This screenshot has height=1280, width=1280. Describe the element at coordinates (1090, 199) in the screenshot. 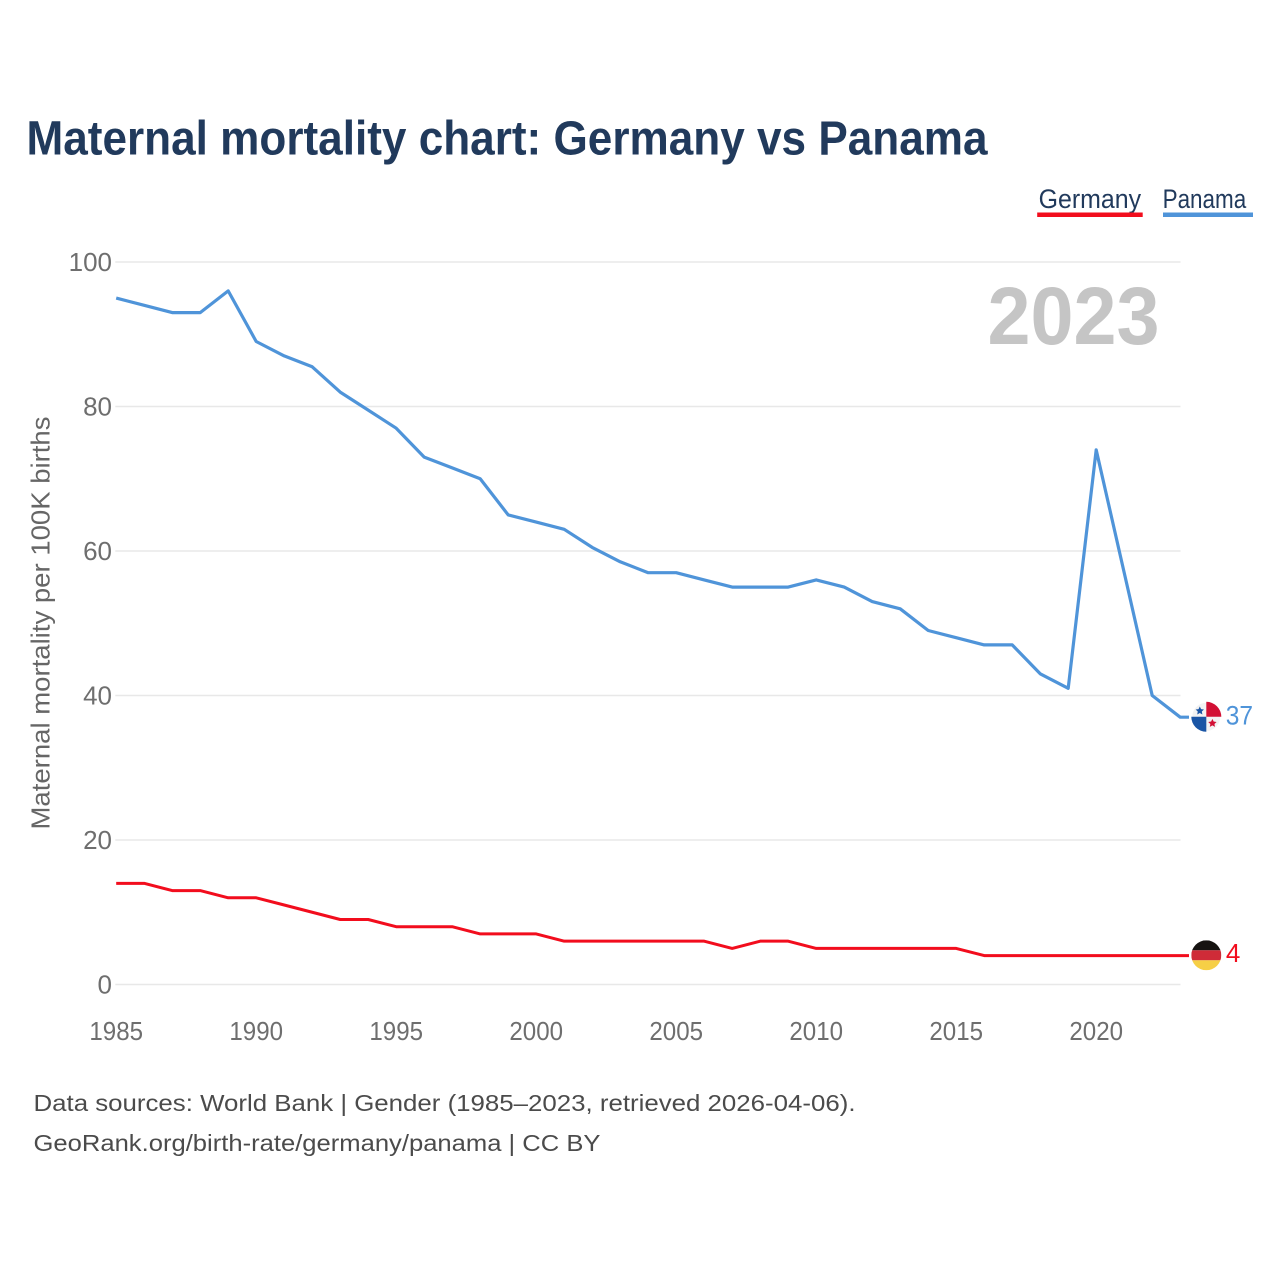

I see `svg-text: Germany` at that location.